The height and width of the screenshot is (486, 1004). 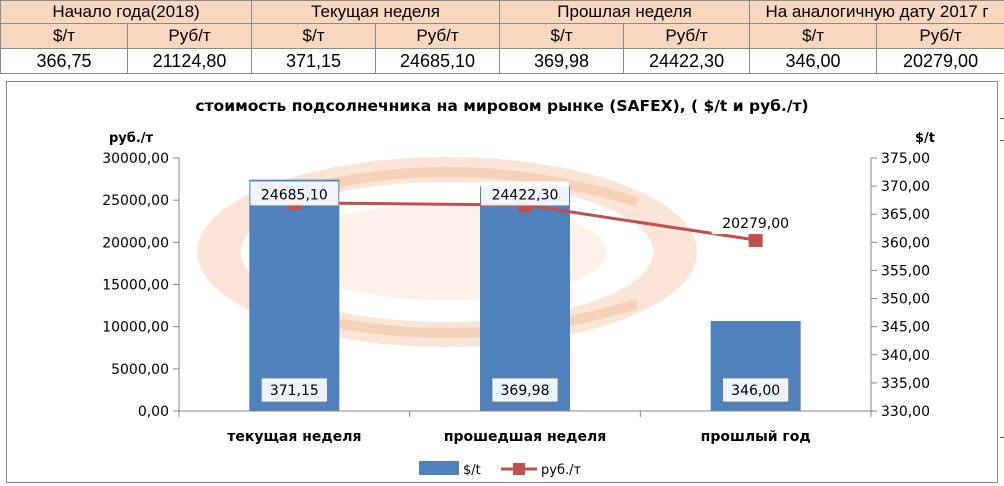 I want to click on left-tick-label: 0,00, so click(x=153, y=412).